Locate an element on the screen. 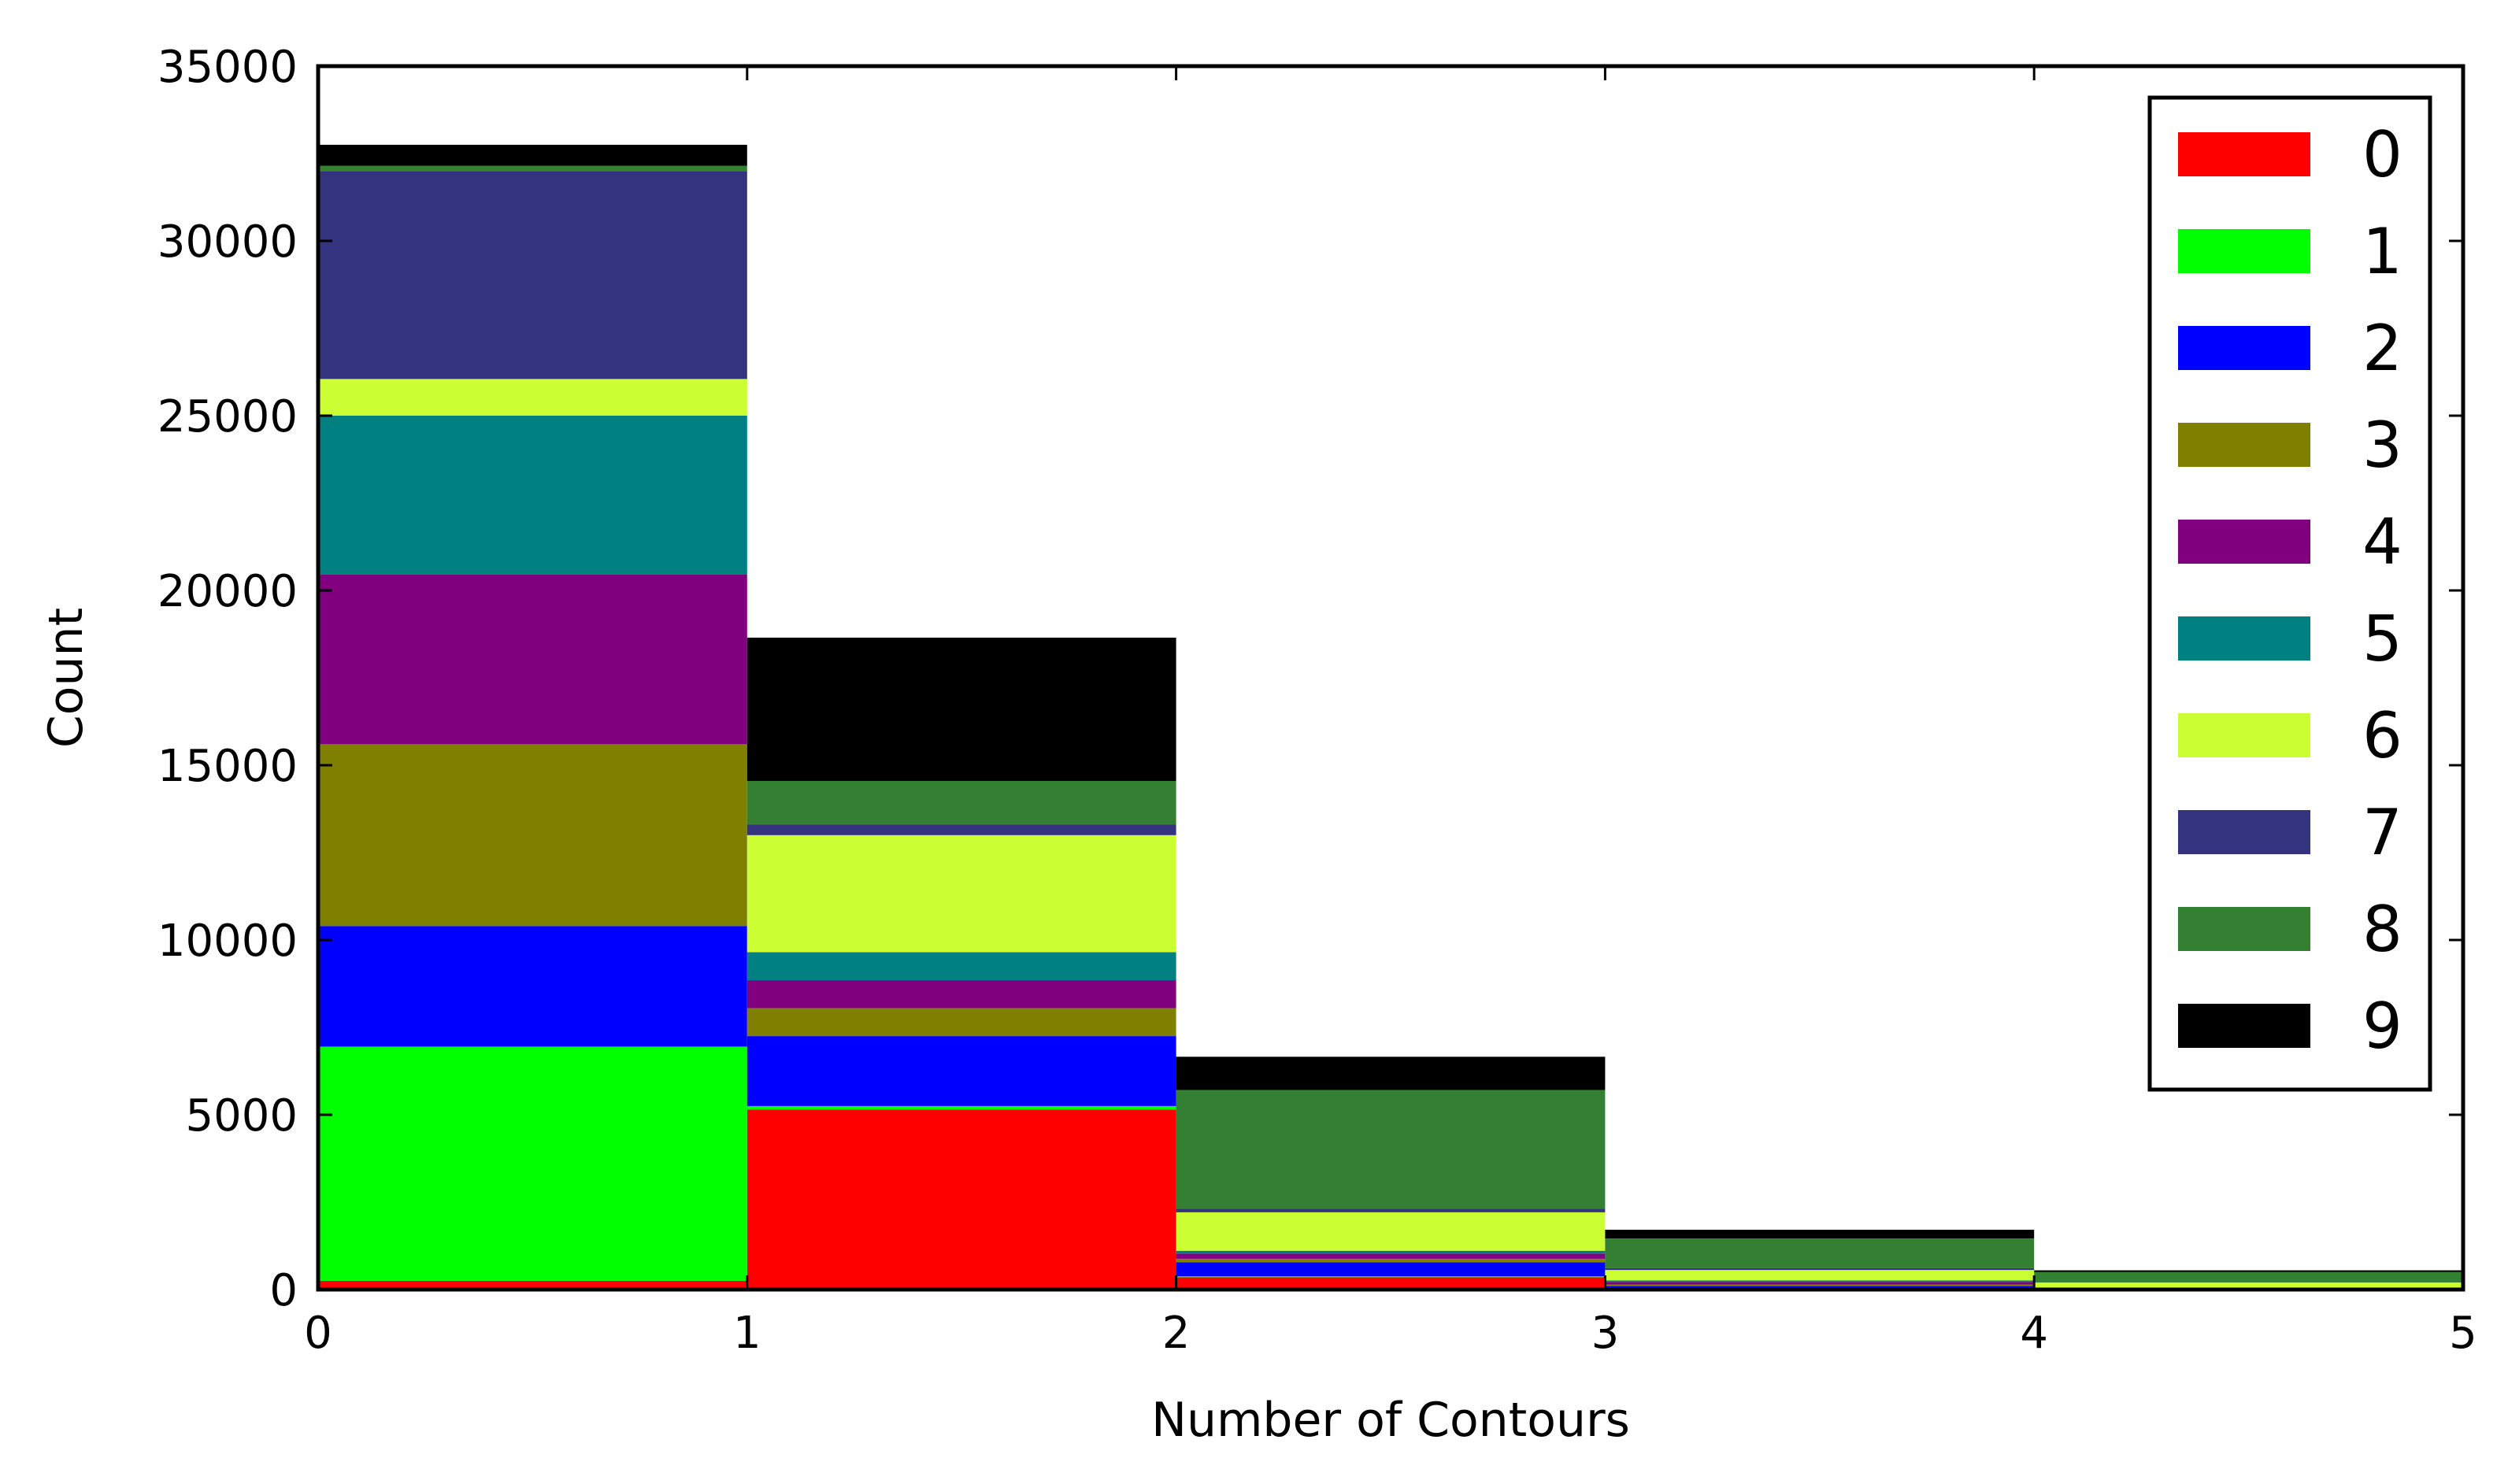 The height and width of the screenshot is (1484, 2508). legend-label-4: 4 is located at coordinates (2382, 542).